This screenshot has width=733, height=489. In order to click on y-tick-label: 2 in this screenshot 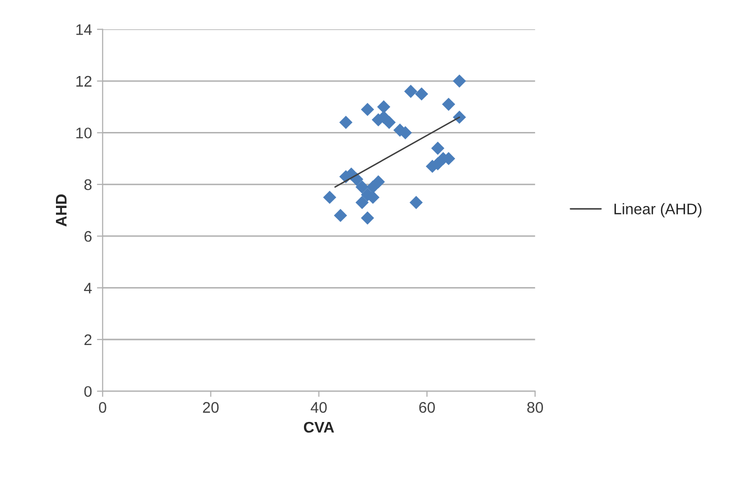, I will do `click(88, 340)`.